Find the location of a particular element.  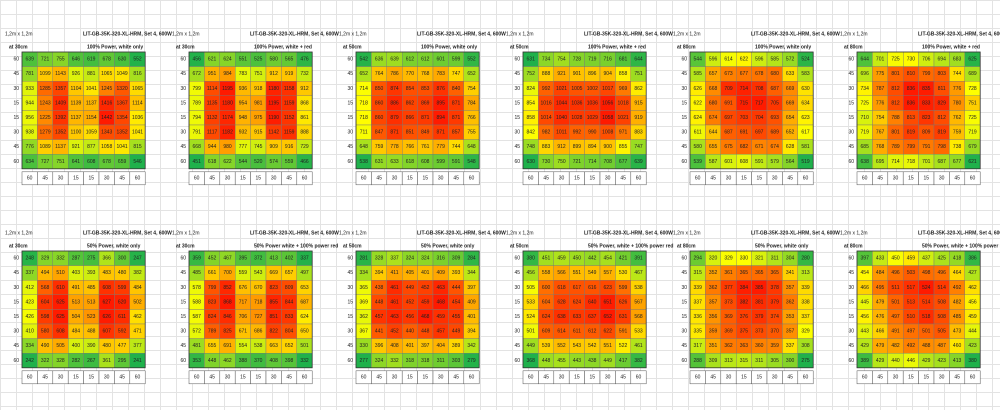

cell-value: 294 is located at coordinates (698, 259).